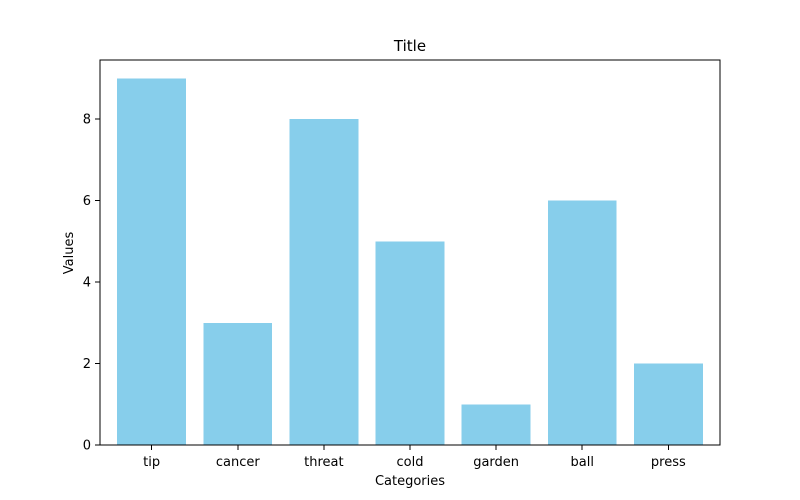 This screenshot has height=500, width=800. Describe the element at coordinates (87, 364) in the screenshot. I see `y-tick-label: 2` at that location.